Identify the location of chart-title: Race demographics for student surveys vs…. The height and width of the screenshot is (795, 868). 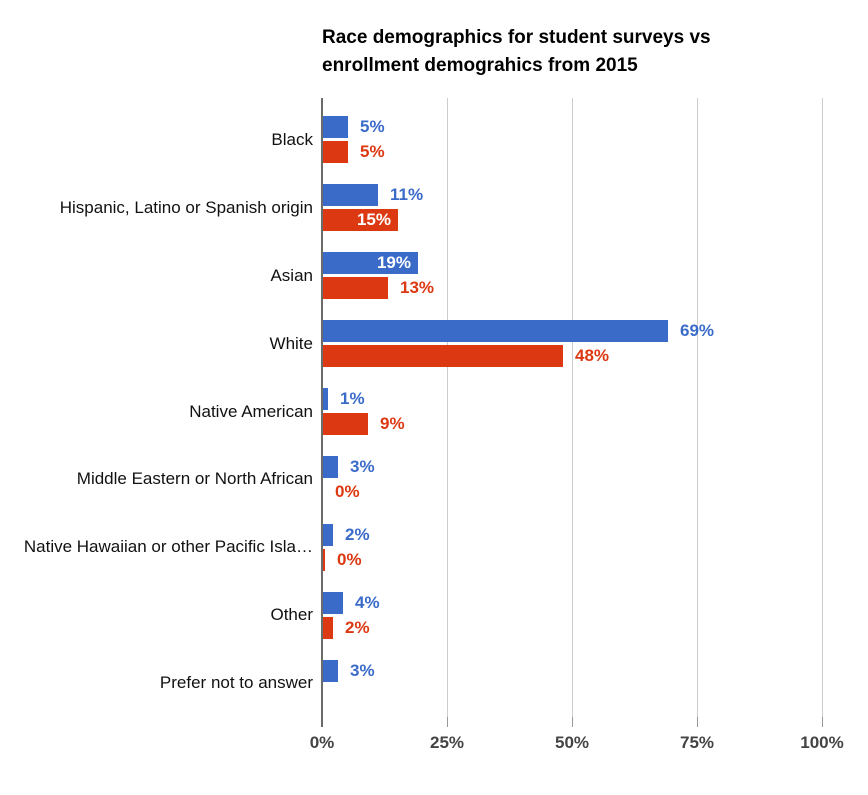
(516, 52).